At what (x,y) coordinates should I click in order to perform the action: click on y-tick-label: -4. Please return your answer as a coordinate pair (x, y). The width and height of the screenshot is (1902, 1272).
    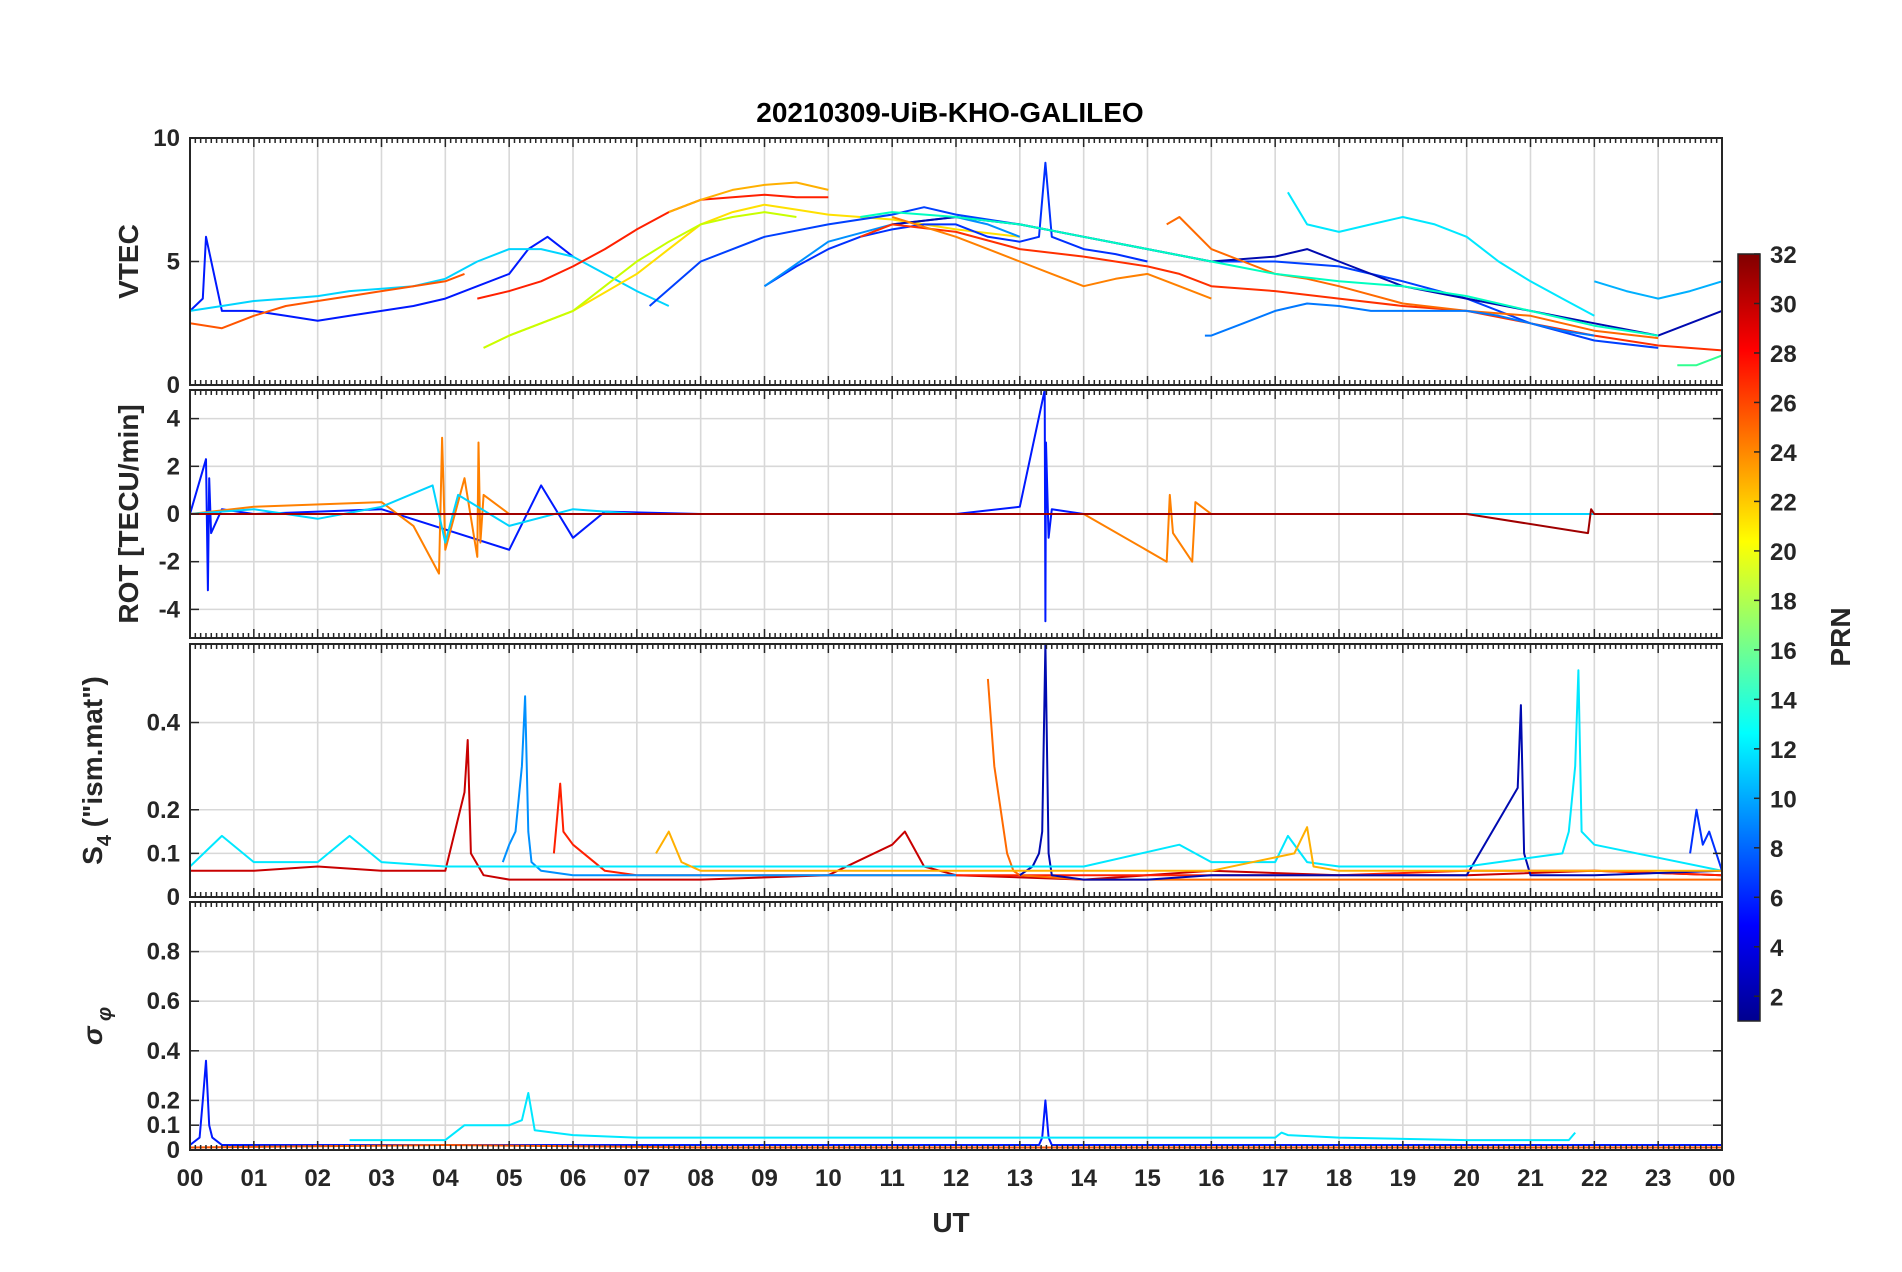
    Looking at the image, I should click on (170, 609).